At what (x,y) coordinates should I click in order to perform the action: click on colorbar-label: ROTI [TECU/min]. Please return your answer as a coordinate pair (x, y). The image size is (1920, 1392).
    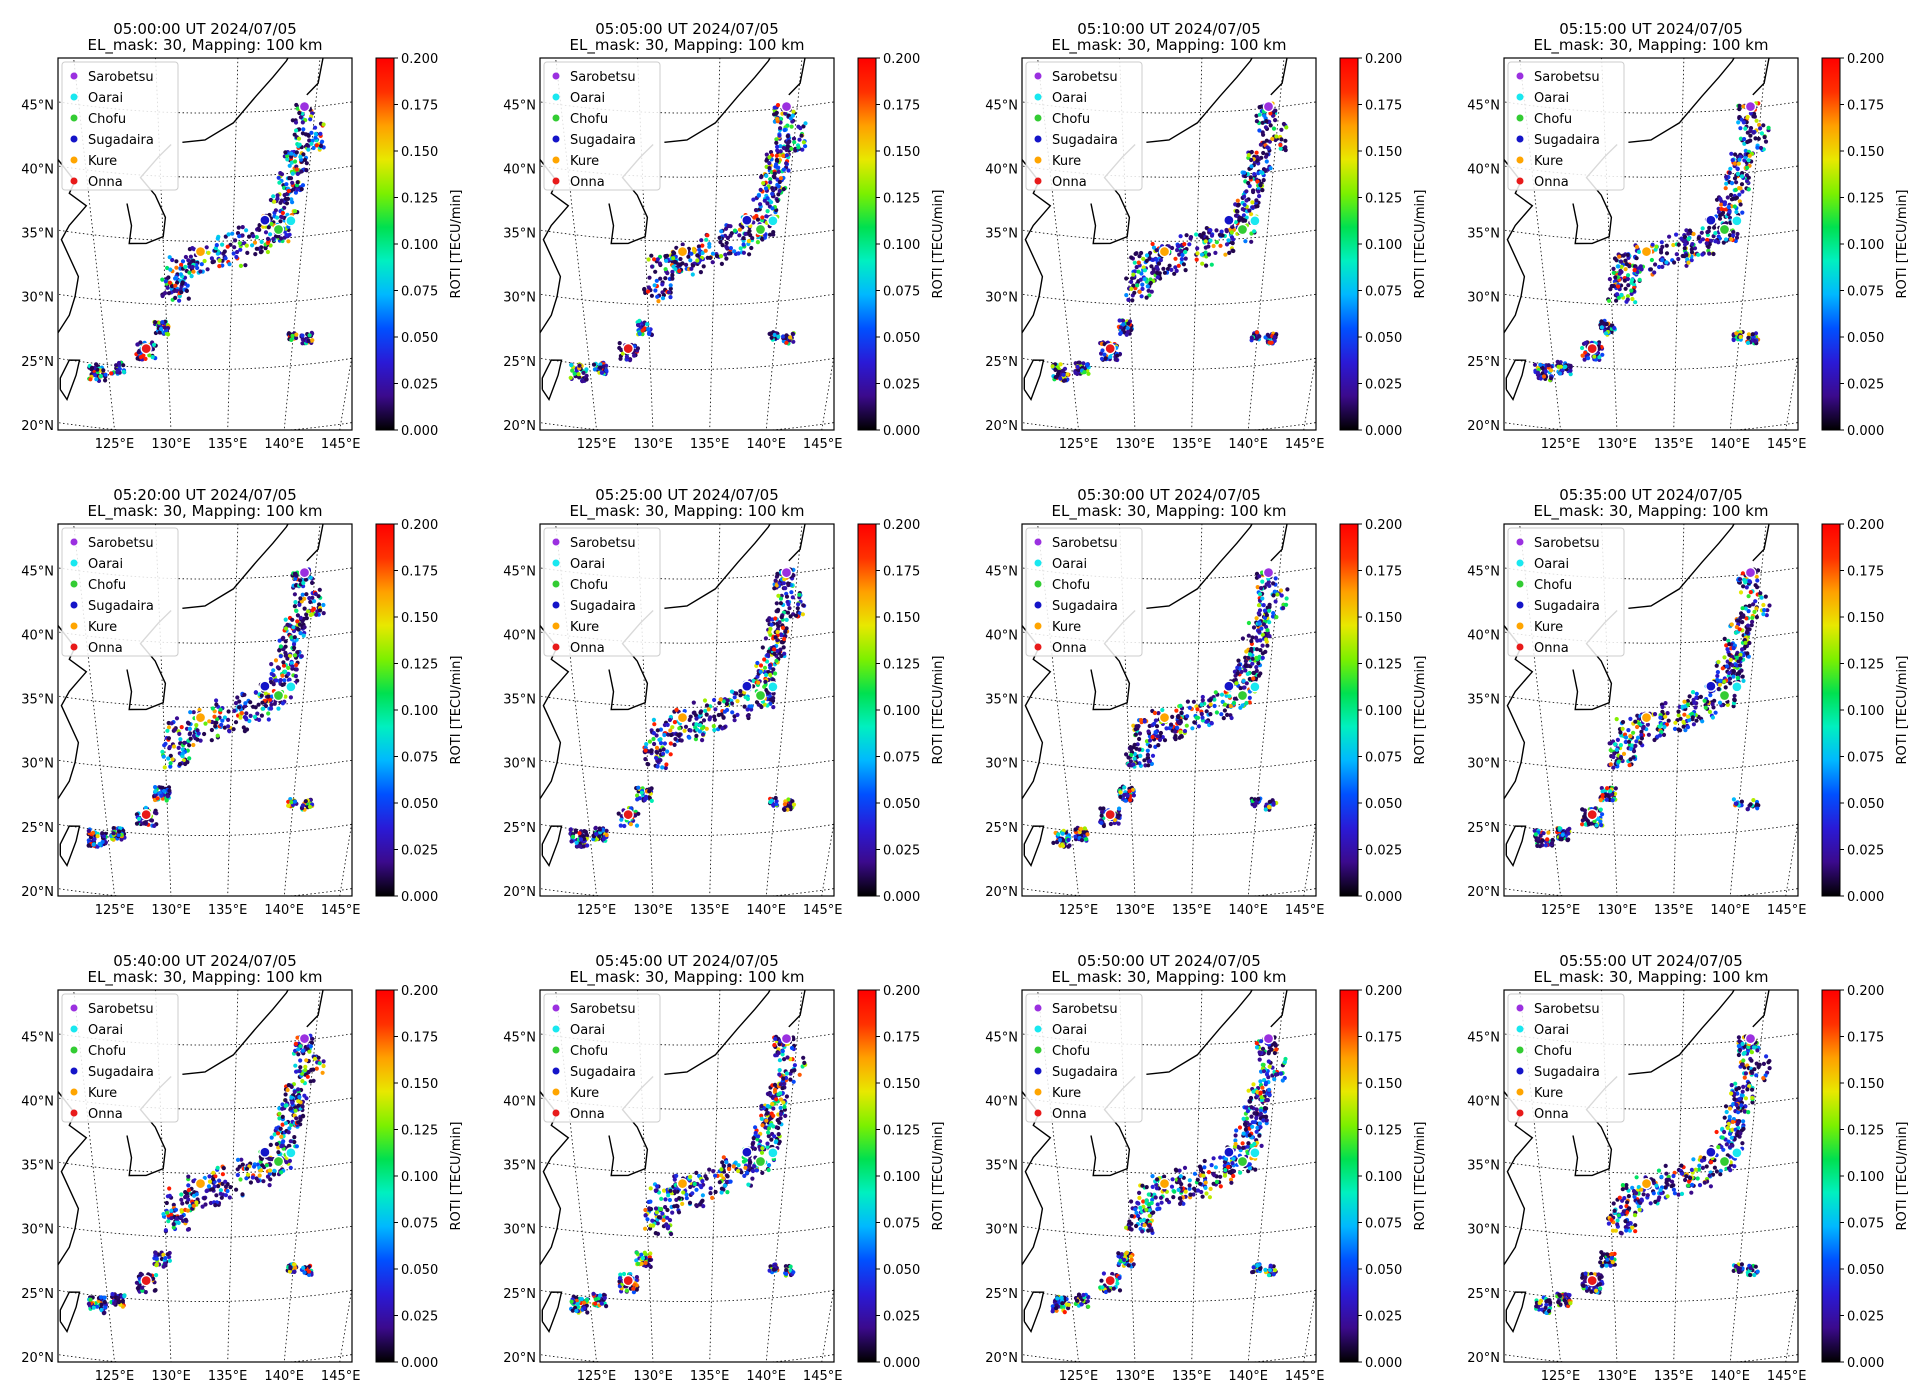
    Looking at the image, I should click on (1420, 244).